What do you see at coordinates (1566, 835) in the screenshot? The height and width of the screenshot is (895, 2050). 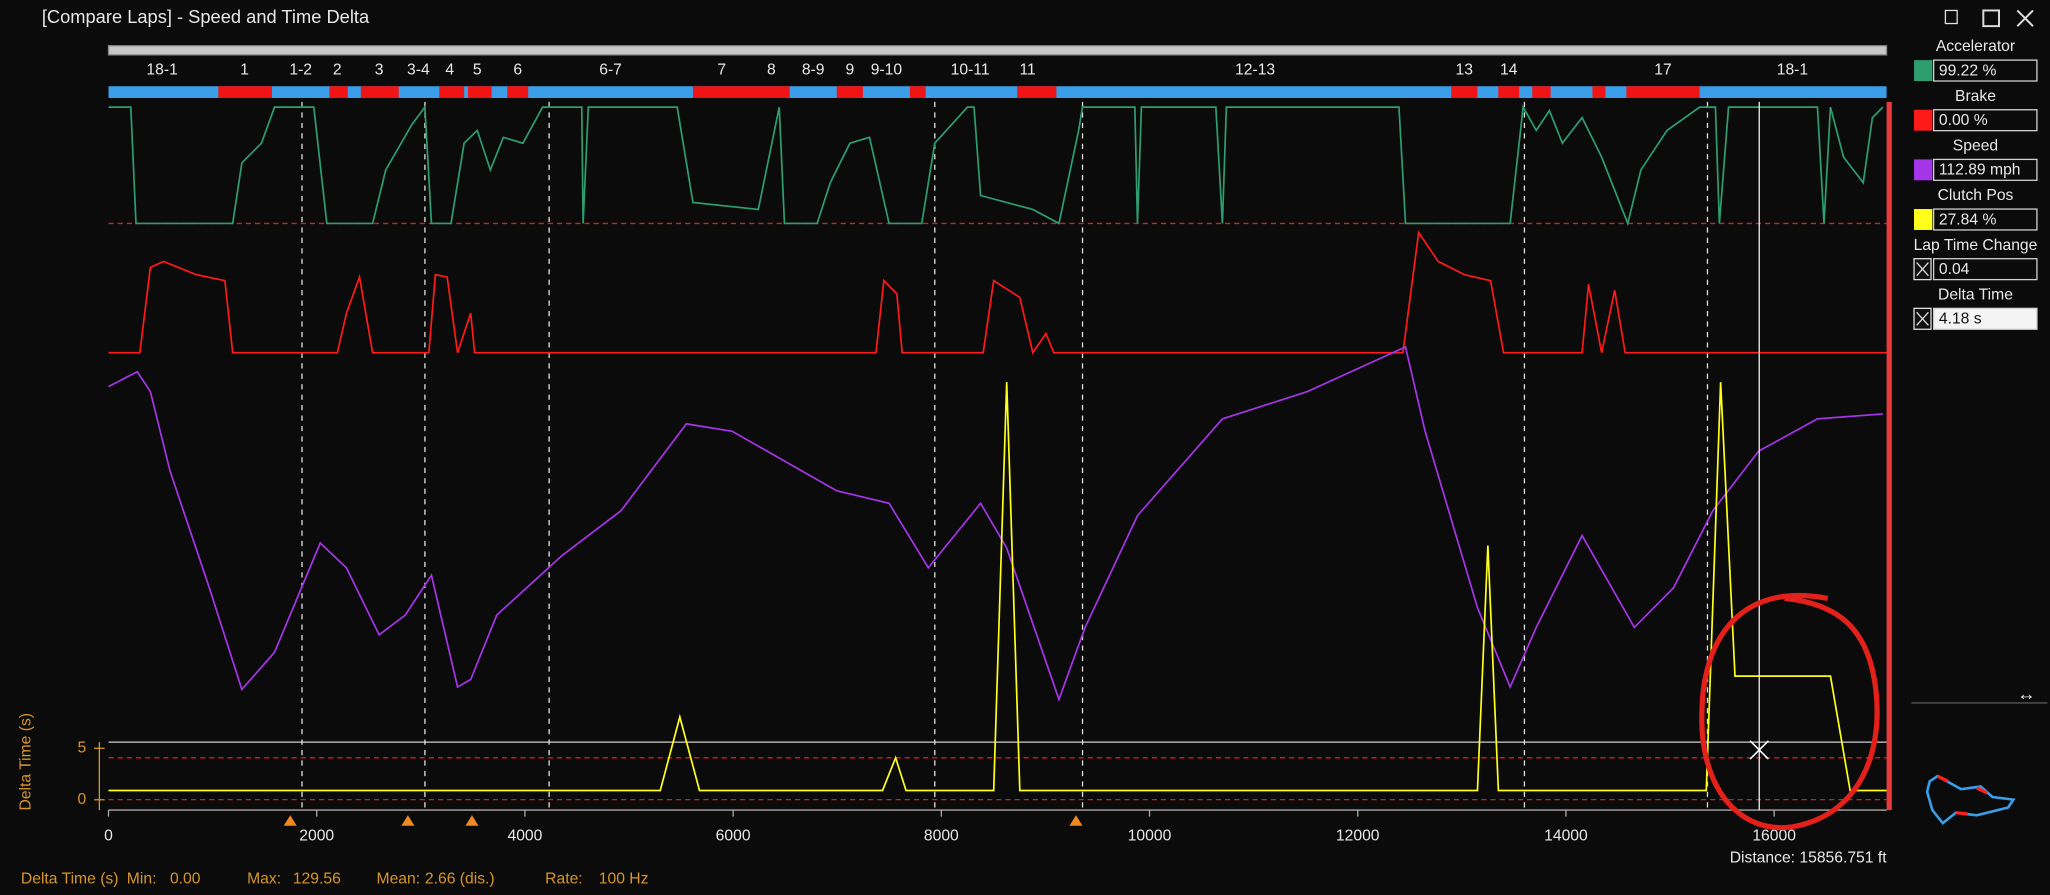 I see `x-tick-label: 14000` at bounding box center [1566, 835].